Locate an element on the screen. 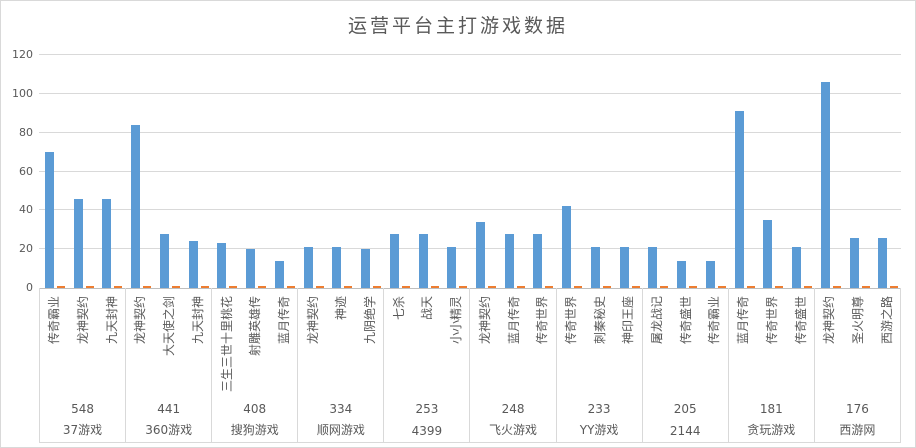 This screenshot has width=916, height=448. platform-group-cell: 蓝月传奇 传奇世界 传奇盛世 181 贪玩游戏 is located at coordinates (772, 365).